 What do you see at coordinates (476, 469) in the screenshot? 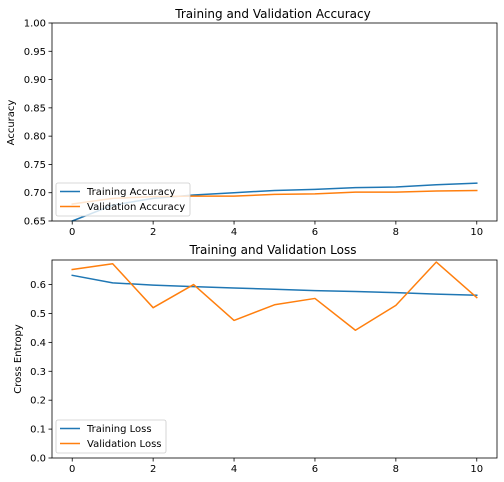
I see `loss-xtick-label: 10` at bounding box center [476, 469].